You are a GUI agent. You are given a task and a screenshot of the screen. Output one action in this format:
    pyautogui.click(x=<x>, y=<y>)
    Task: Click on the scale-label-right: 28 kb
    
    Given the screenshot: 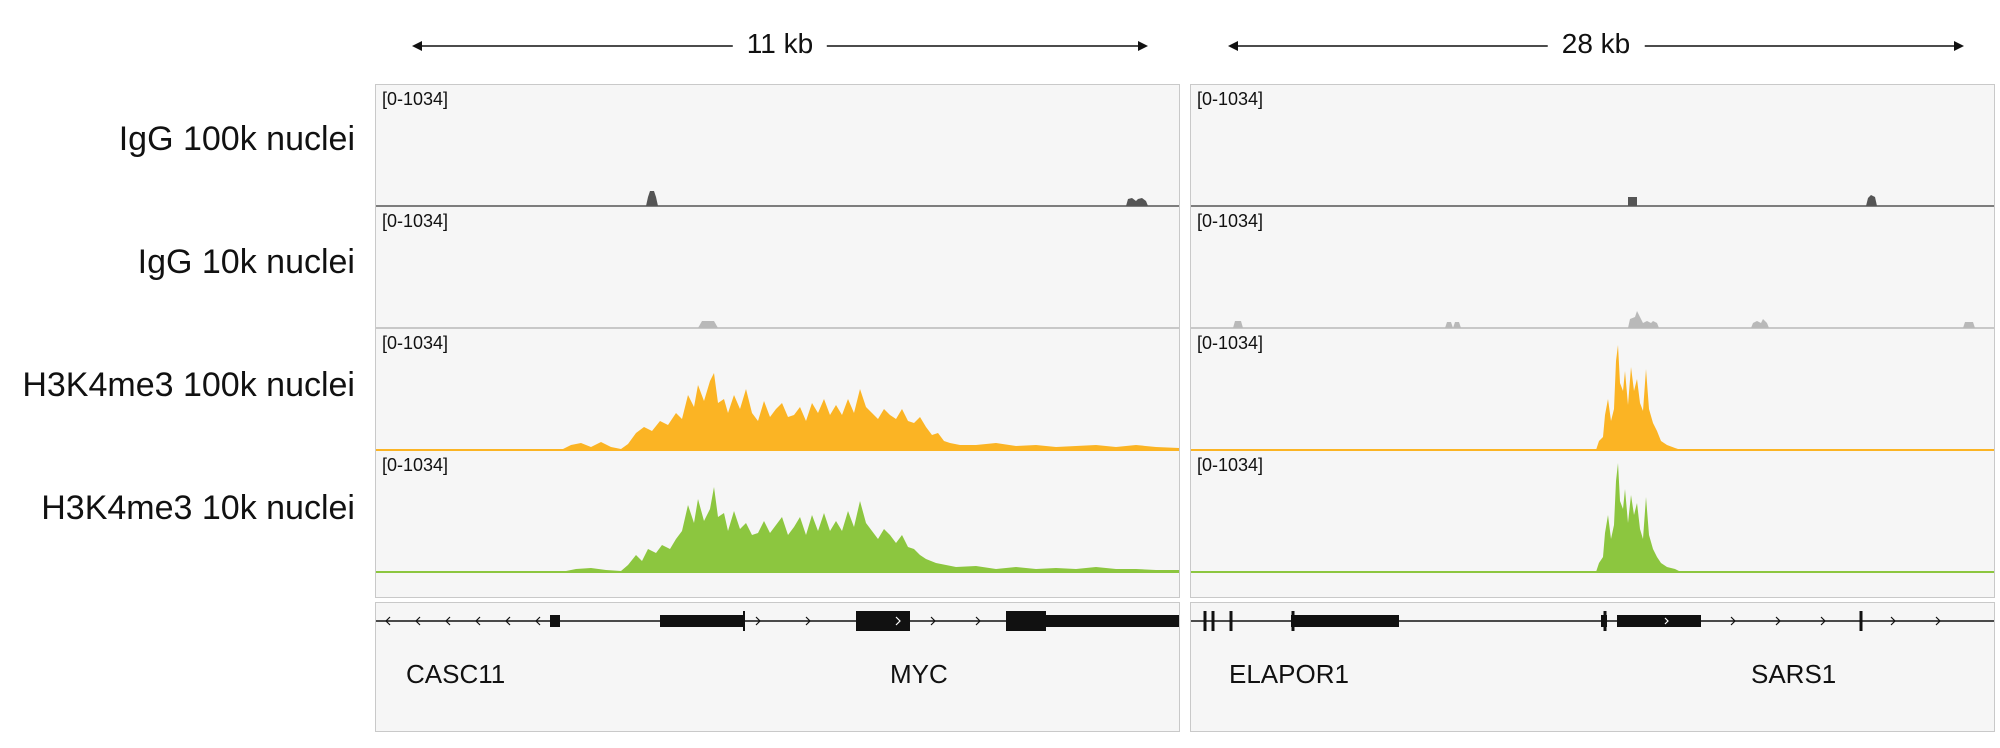 What is the action you would take?
    pyautogui.click(x=1596, y=44)
    